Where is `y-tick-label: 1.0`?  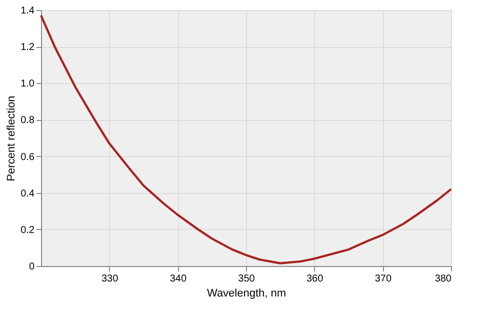 y-tick-label: 1.0 is located at coordinates (27, 84).